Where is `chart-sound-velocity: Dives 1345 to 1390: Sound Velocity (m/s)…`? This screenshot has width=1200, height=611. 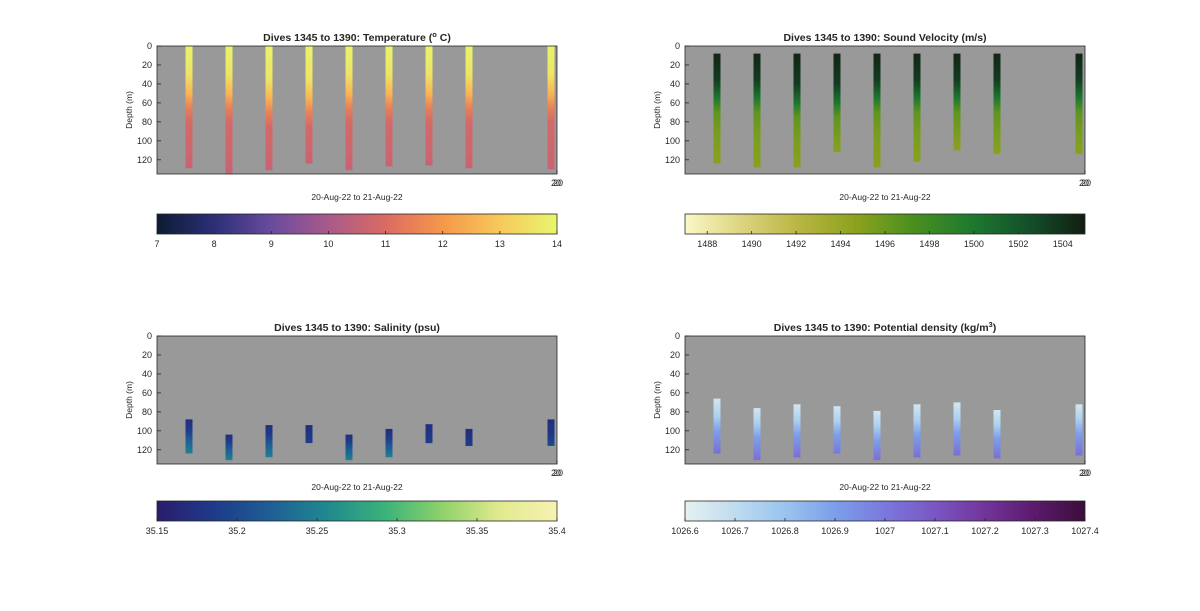 chart-sound-velocity: Dives 1345 to 1390: Sound Velocity (m/s)… is located at coordinates (871, 140).